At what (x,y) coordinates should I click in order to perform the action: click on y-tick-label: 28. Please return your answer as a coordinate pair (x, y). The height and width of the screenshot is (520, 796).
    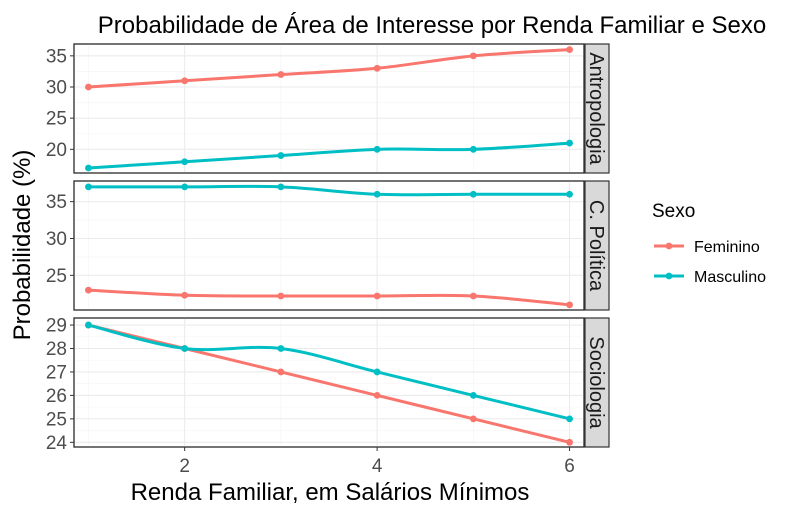
    Looking at the image, I should click on (56, 349).